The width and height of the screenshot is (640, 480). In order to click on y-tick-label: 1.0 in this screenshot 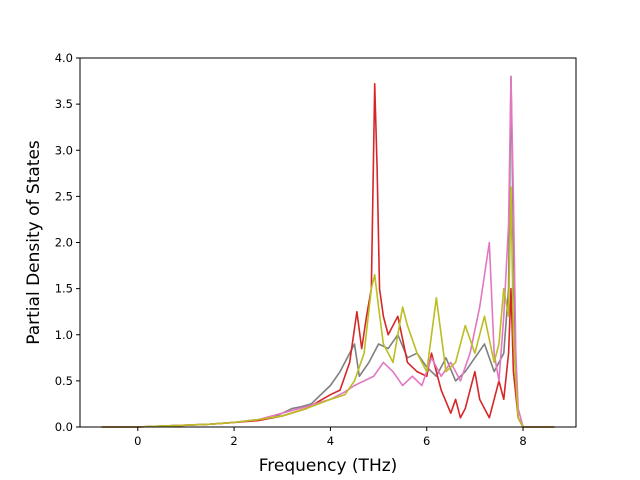, I will do `click(64, 335)`.